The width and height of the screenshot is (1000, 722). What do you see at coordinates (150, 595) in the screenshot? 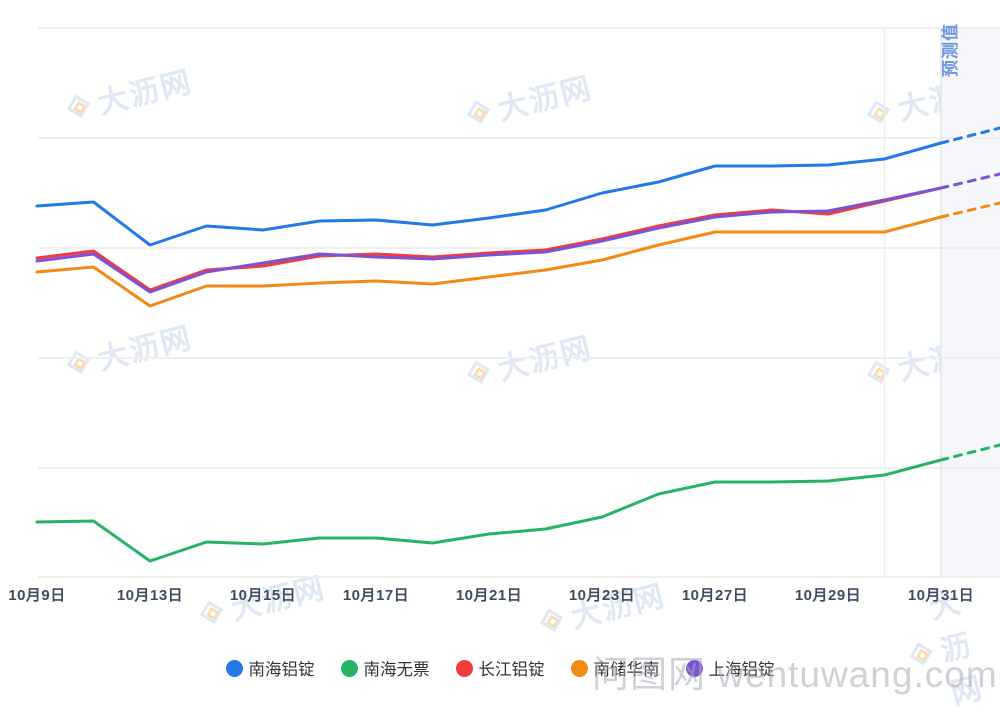
I see `x-axis-label: 10月13日` at bounding box center [150, 595].